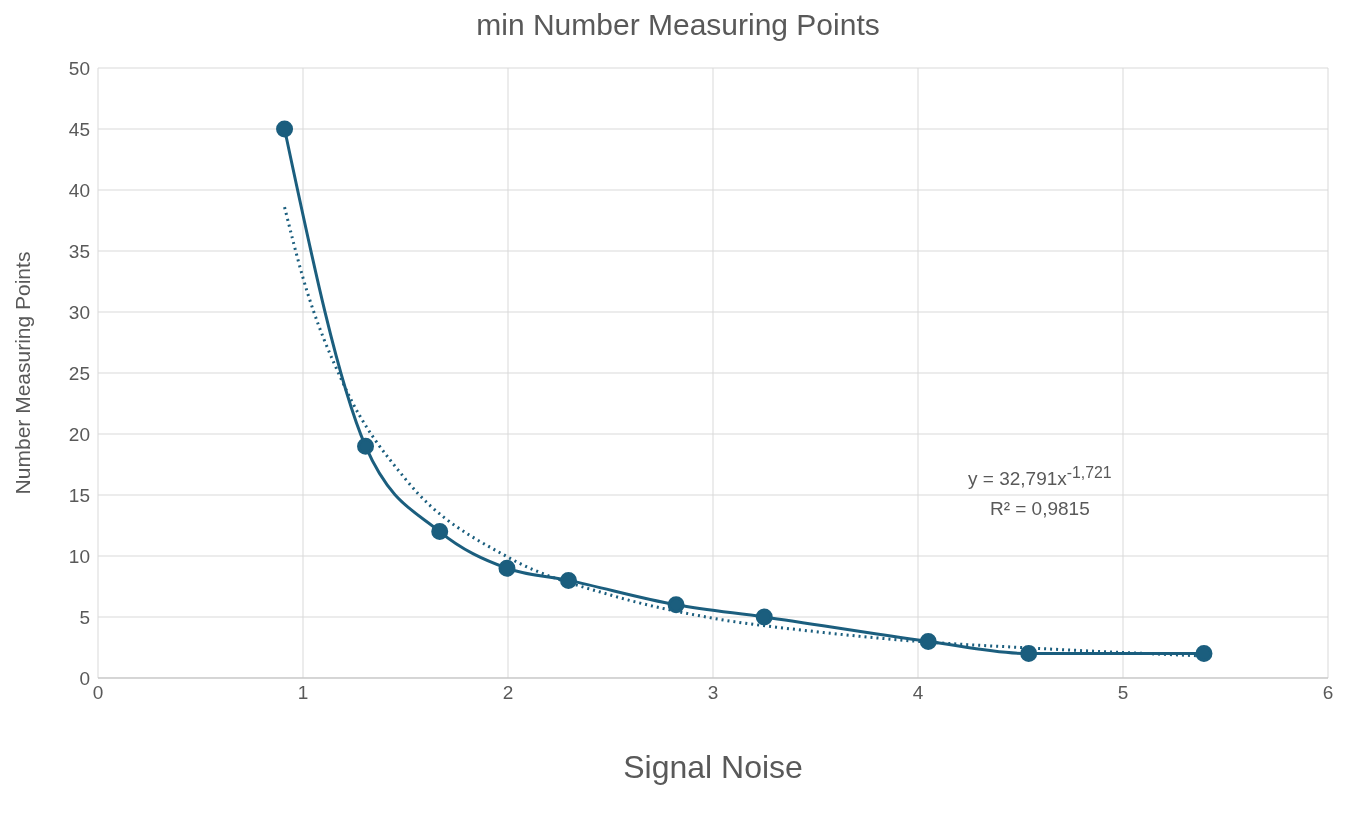 This screenshot has width=1358, height=835. What do you see at coordinates (79, 373) in the screenshot?
I see `y-tick-label: 25` at bounding box center [79, 373].